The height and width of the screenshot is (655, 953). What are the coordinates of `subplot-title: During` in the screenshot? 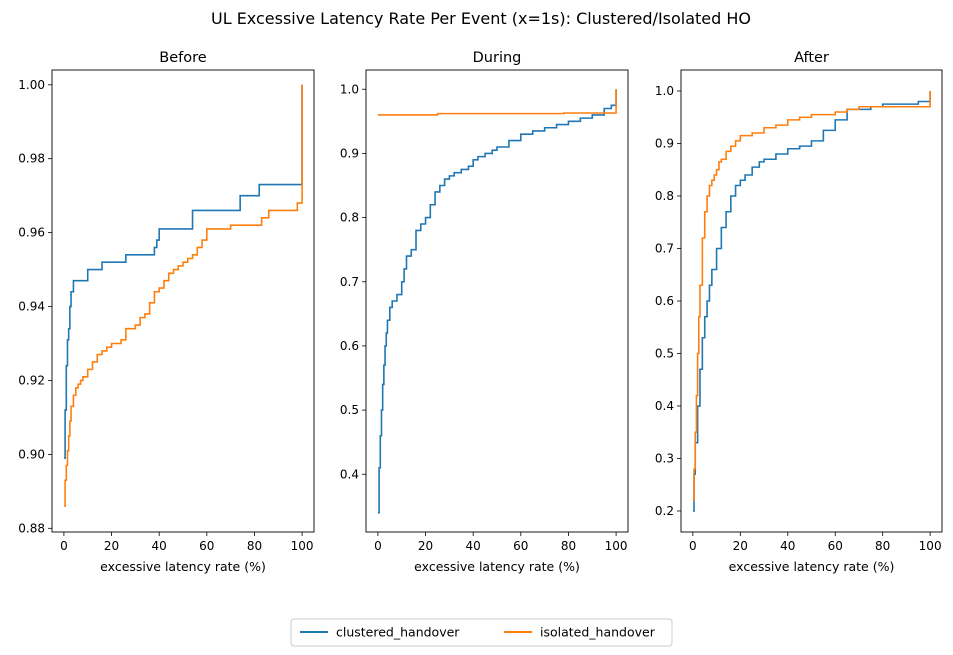 It's located at (497, 58).